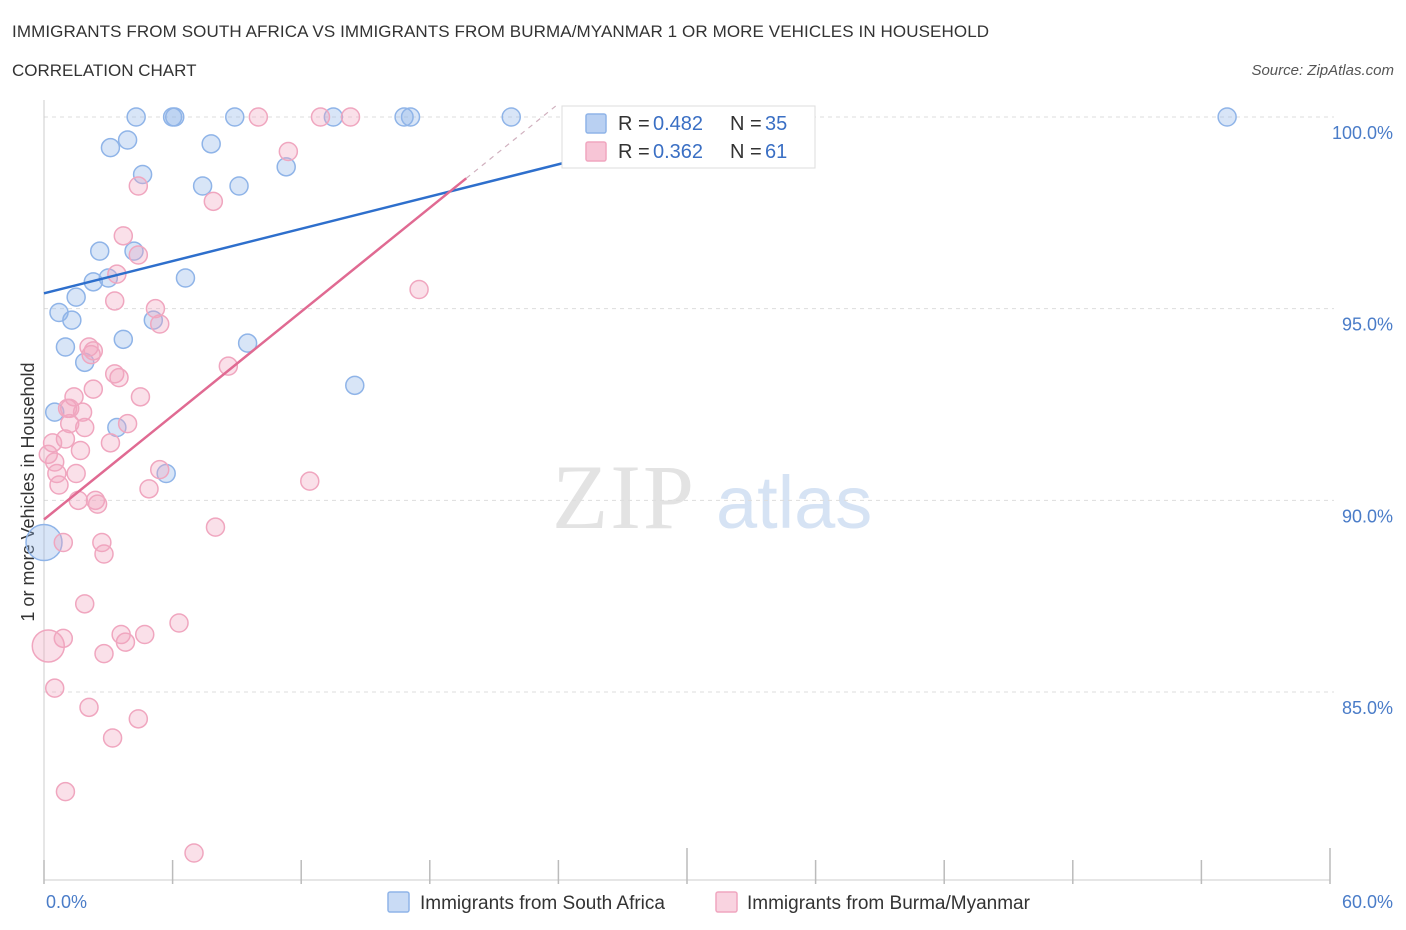 The height and width of the screenshot is (930, 1406). What do you see at coordinates (889, 903) in the screenshot?
I see `bottom-legend-label-burma: Immigrants from Burma/Myanmar` at bounding box center [889, 903].